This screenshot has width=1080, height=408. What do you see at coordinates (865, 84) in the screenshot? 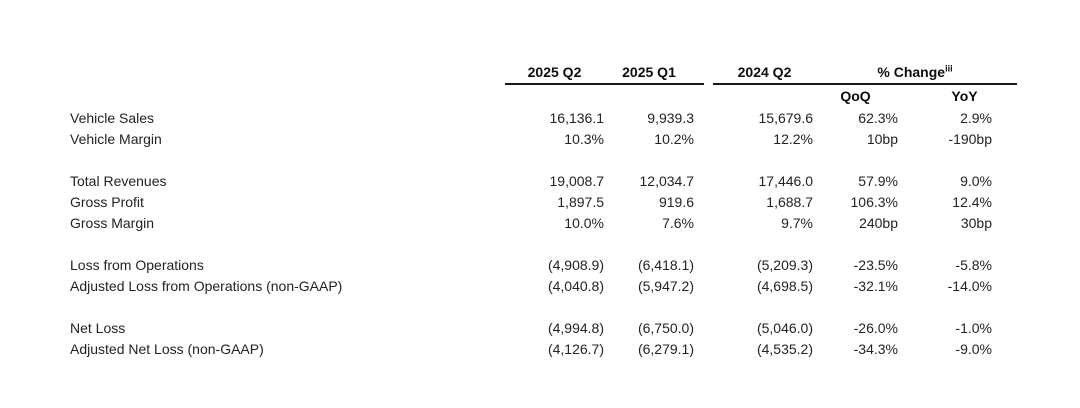
I see `header-rule-prior-and-change` at bounding box center [865, 84].